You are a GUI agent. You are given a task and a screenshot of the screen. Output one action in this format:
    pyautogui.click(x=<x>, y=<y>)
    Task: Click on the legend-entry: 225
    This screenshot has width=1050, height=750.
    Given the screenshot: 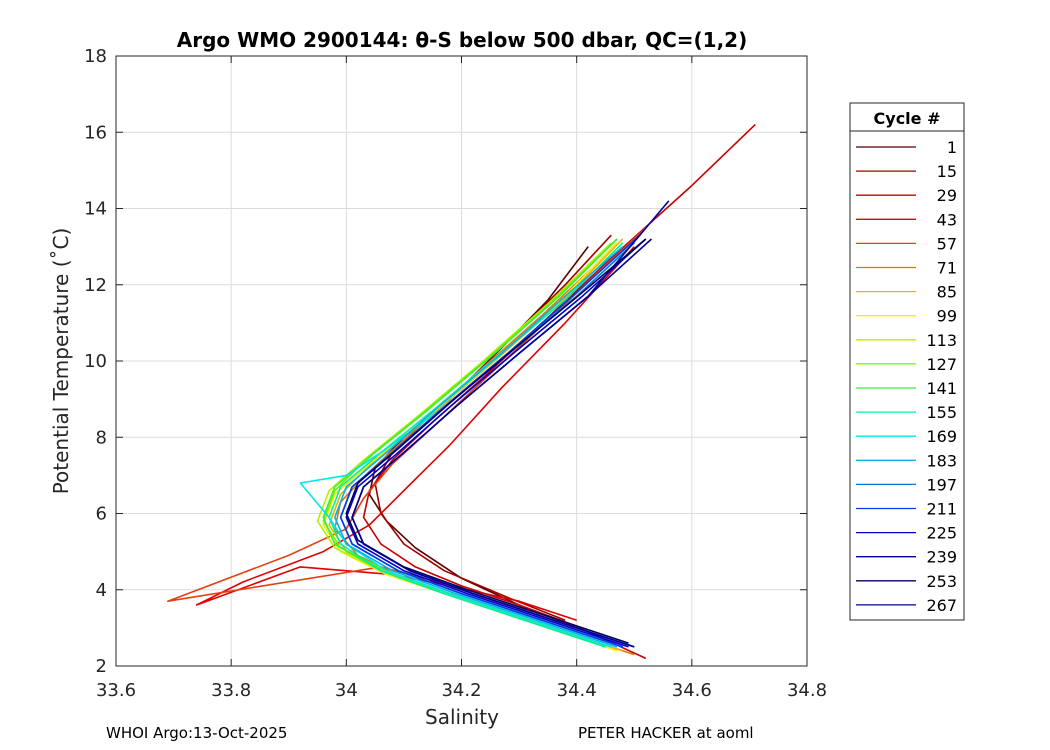 What is the action you would take?
    pyautogui.click(x=906, y=533)
    